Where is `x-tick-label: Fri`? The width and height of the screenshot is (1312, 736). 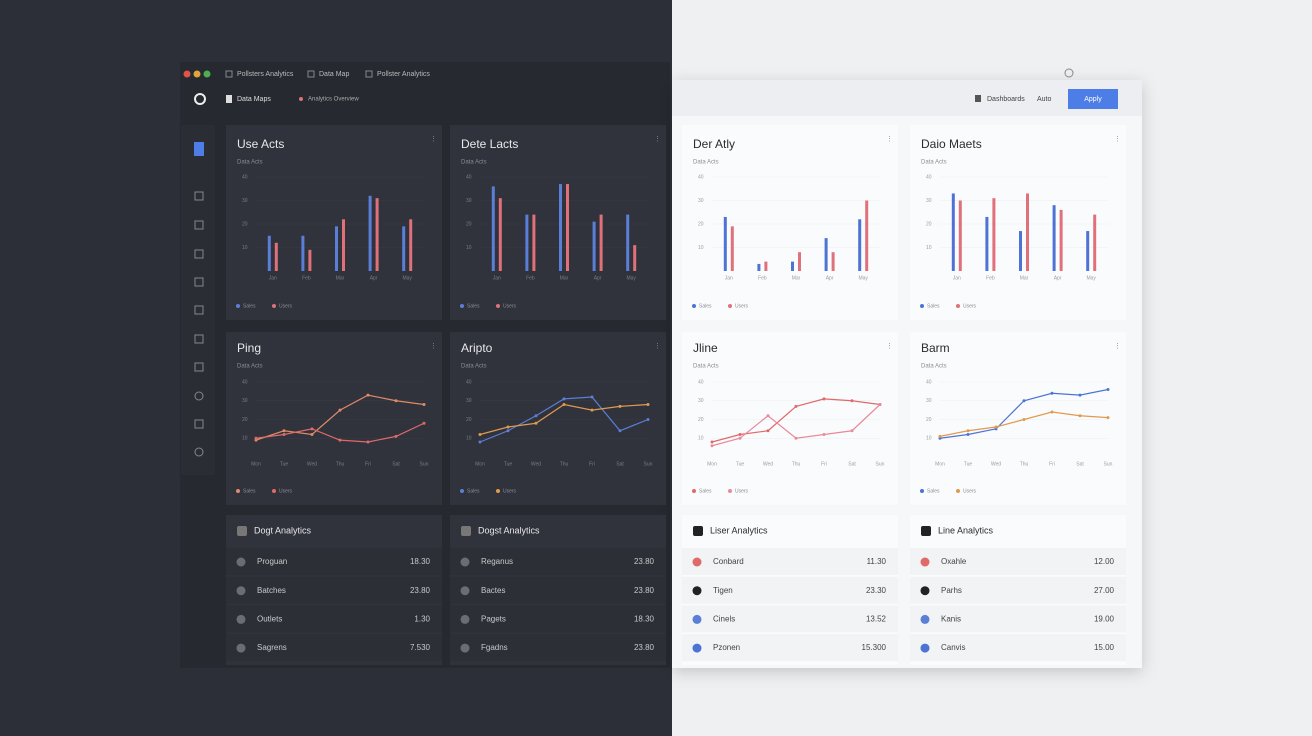
x-tick-label: Fri is located at coordinates (1052, 464).